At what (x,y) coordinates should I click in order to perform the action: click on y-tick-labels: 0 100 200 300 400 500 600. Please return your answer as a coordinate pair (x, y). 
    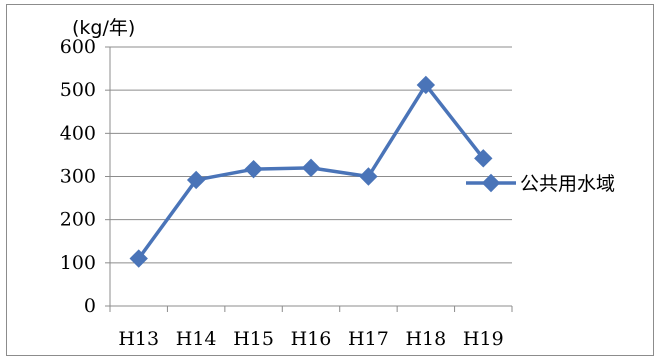
    Looking at the image, I should click on (78, 176).